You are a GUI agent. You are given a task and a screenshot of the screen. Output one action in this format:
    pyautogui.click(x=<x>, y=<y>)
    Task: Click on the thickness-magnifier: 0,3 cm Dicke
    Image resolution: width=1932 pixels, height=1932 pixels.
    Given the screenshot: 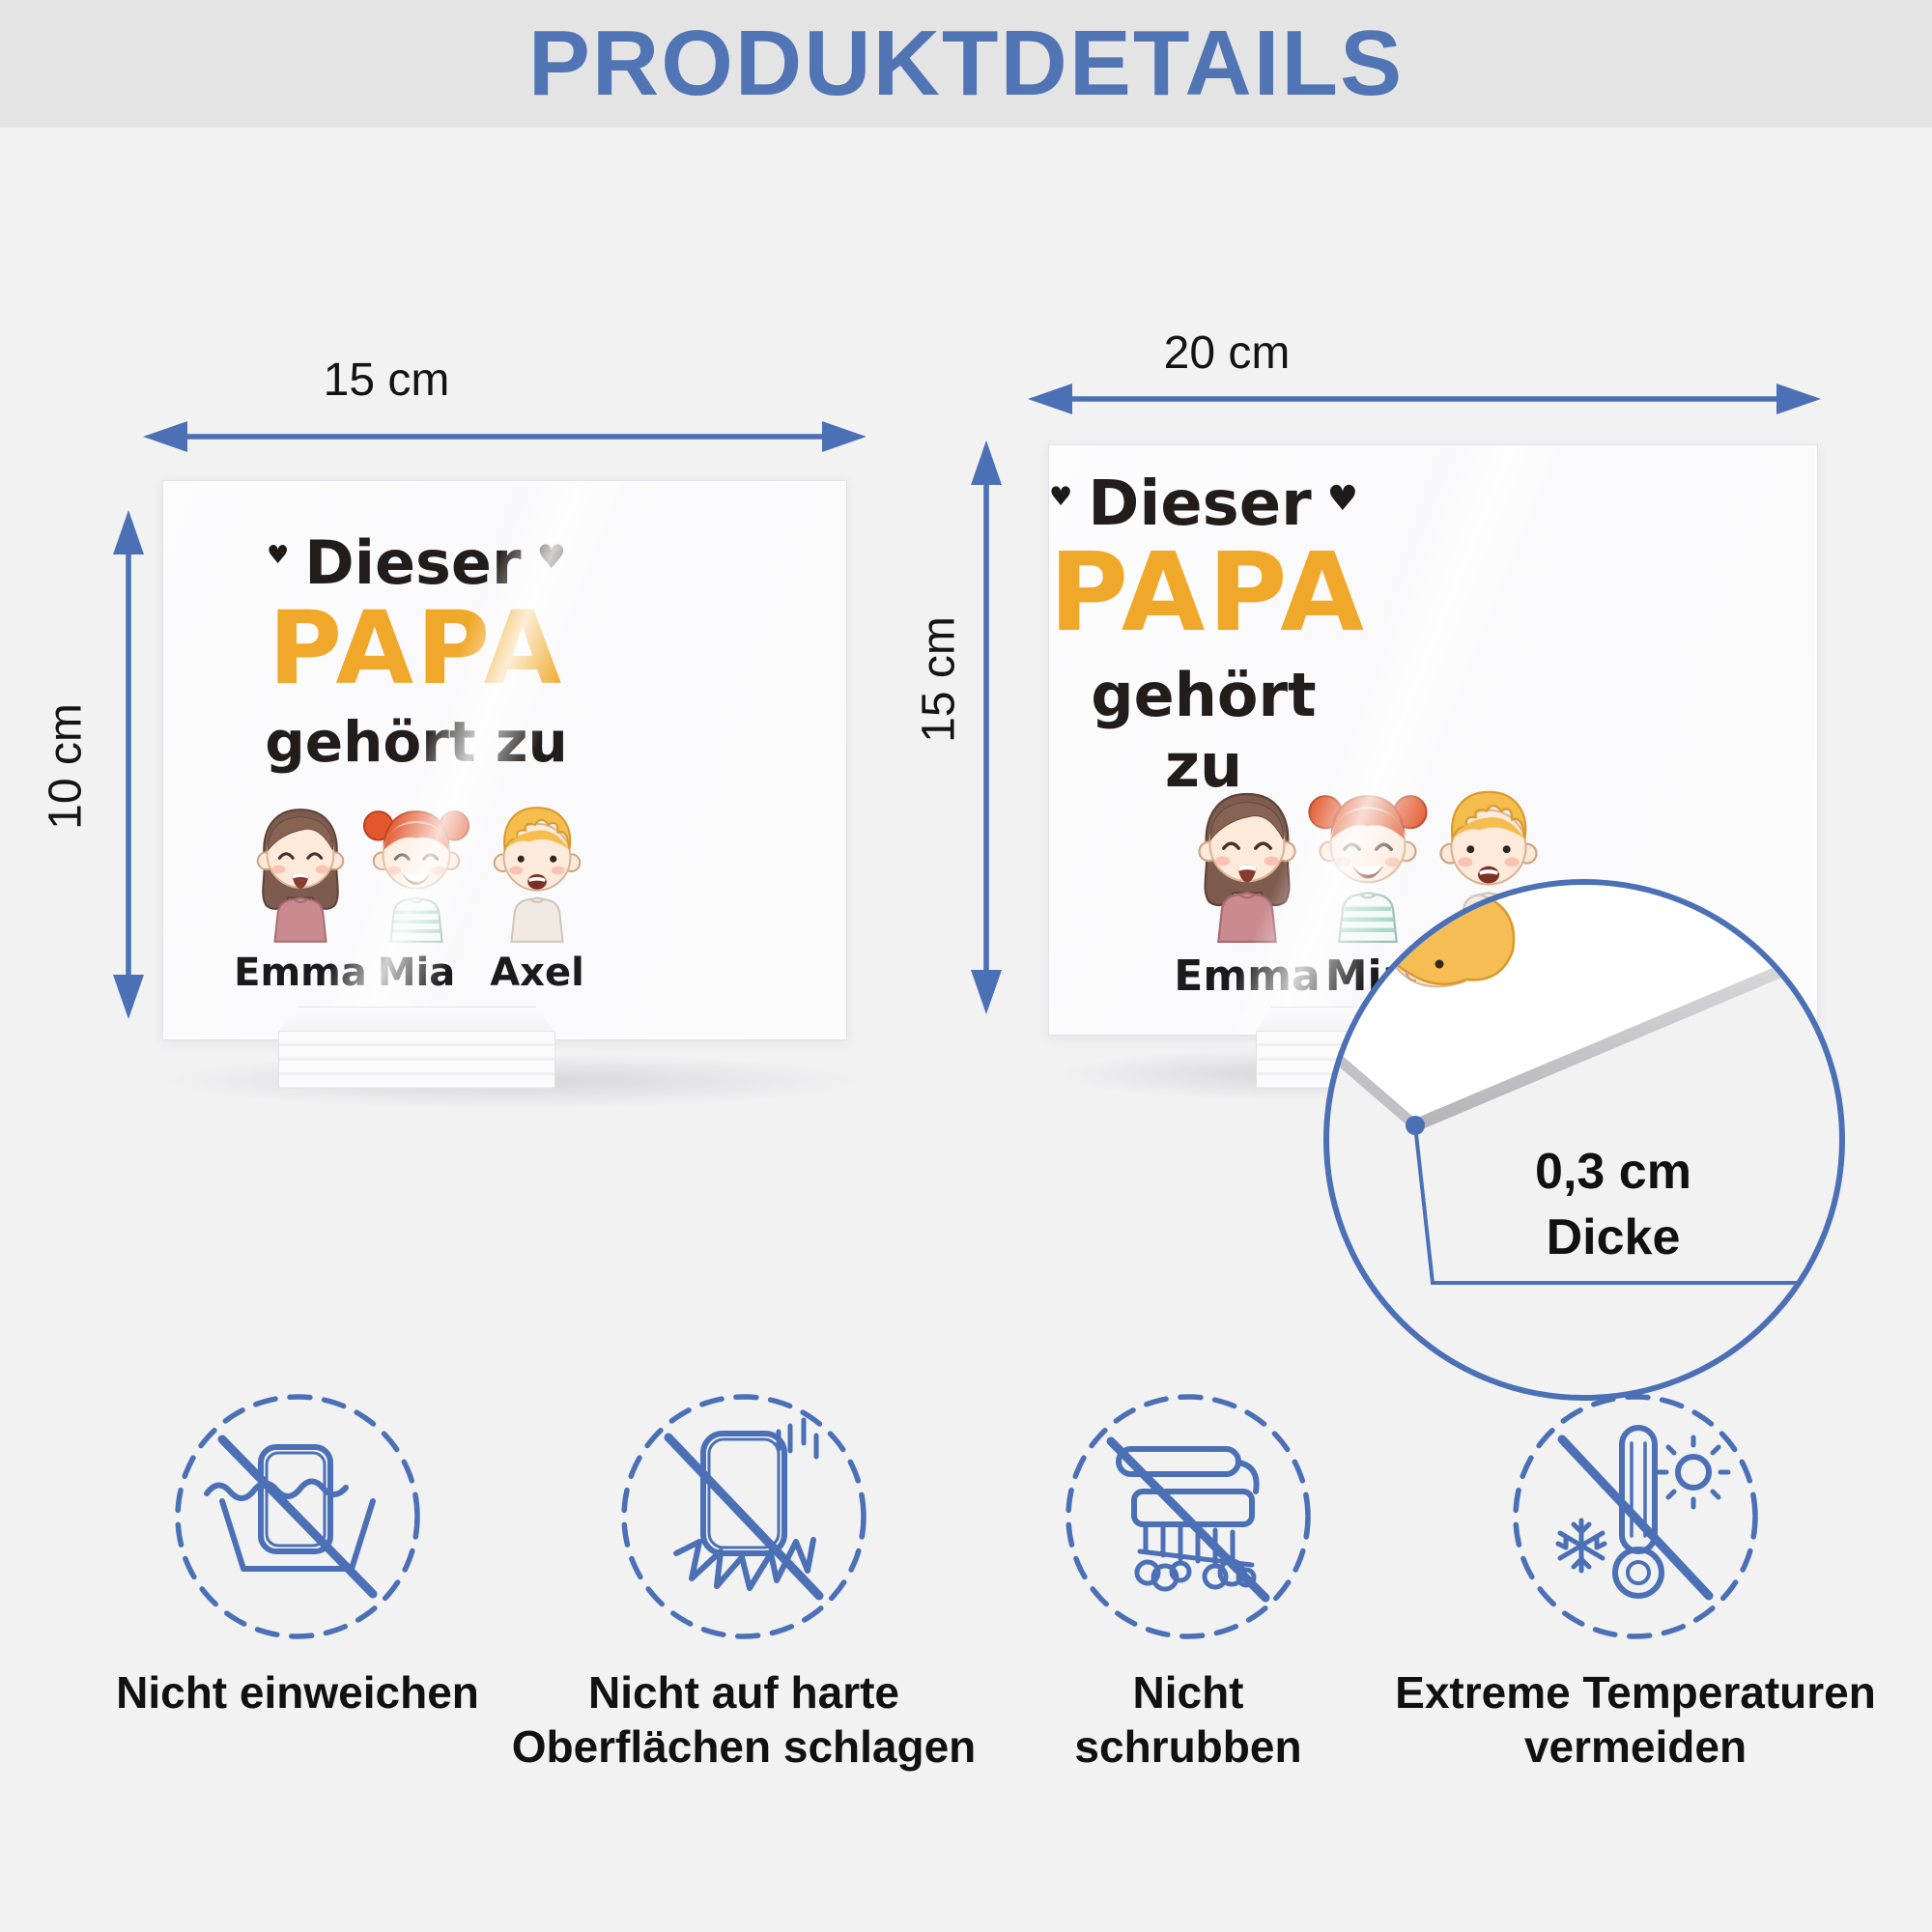 What is the action you would take?
    pyautogui.click(x=1584, y=1140)
    